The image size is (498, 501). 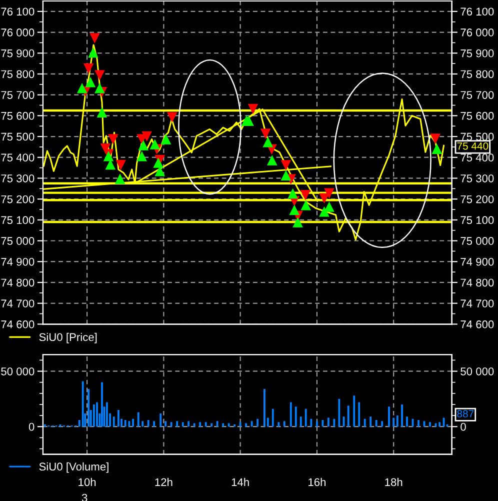 What do you see at coordinates (240, 482) in the screenshot?
I see `x-tick-label: 14h` at bounding box center [240, 482].